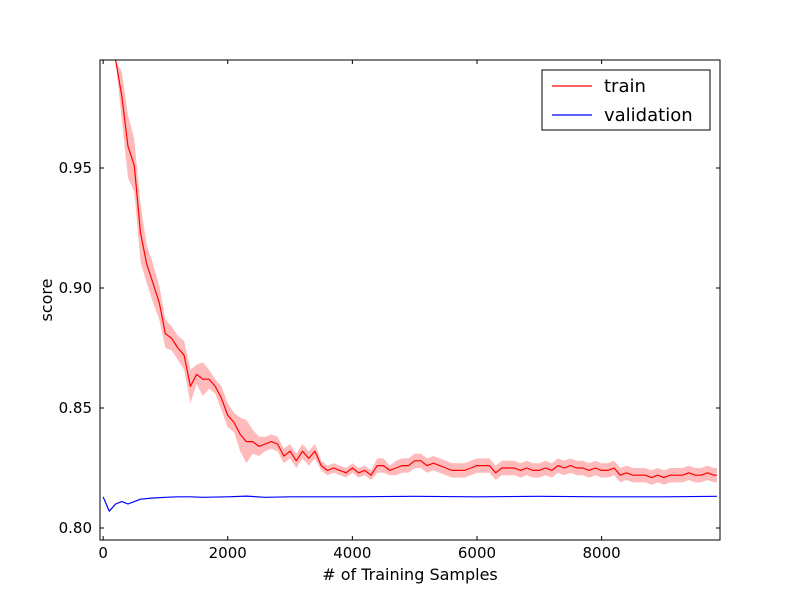 The image size is (800, 605). Describe the element at coordinates (228, 553) in the screenshot. I see `x-tick-label: 2000` at that location.